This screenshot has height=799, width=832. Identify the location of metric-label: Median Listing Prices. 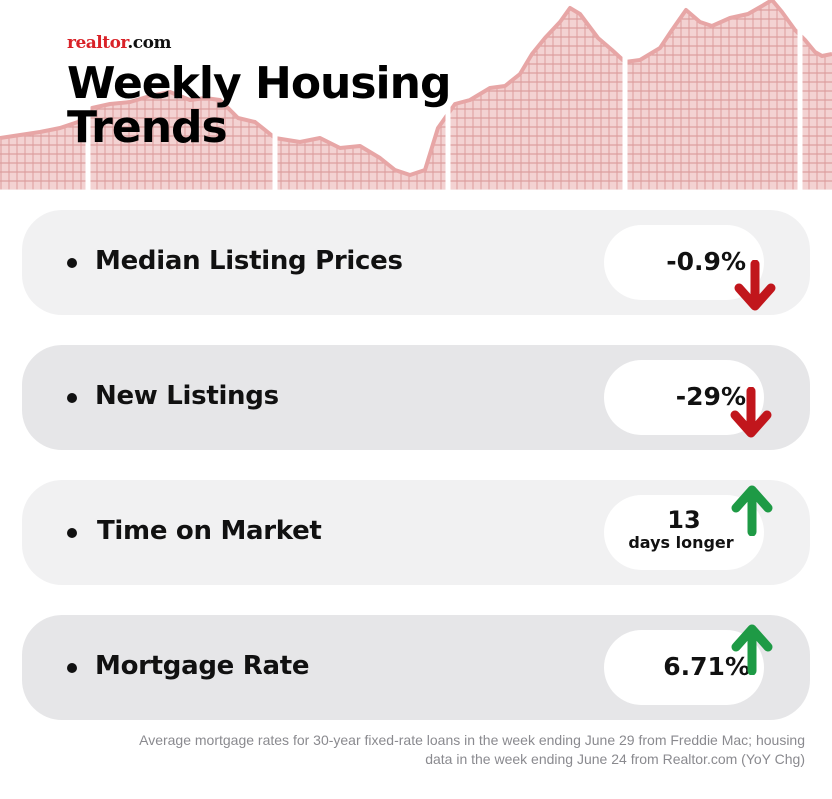
(249, 261).